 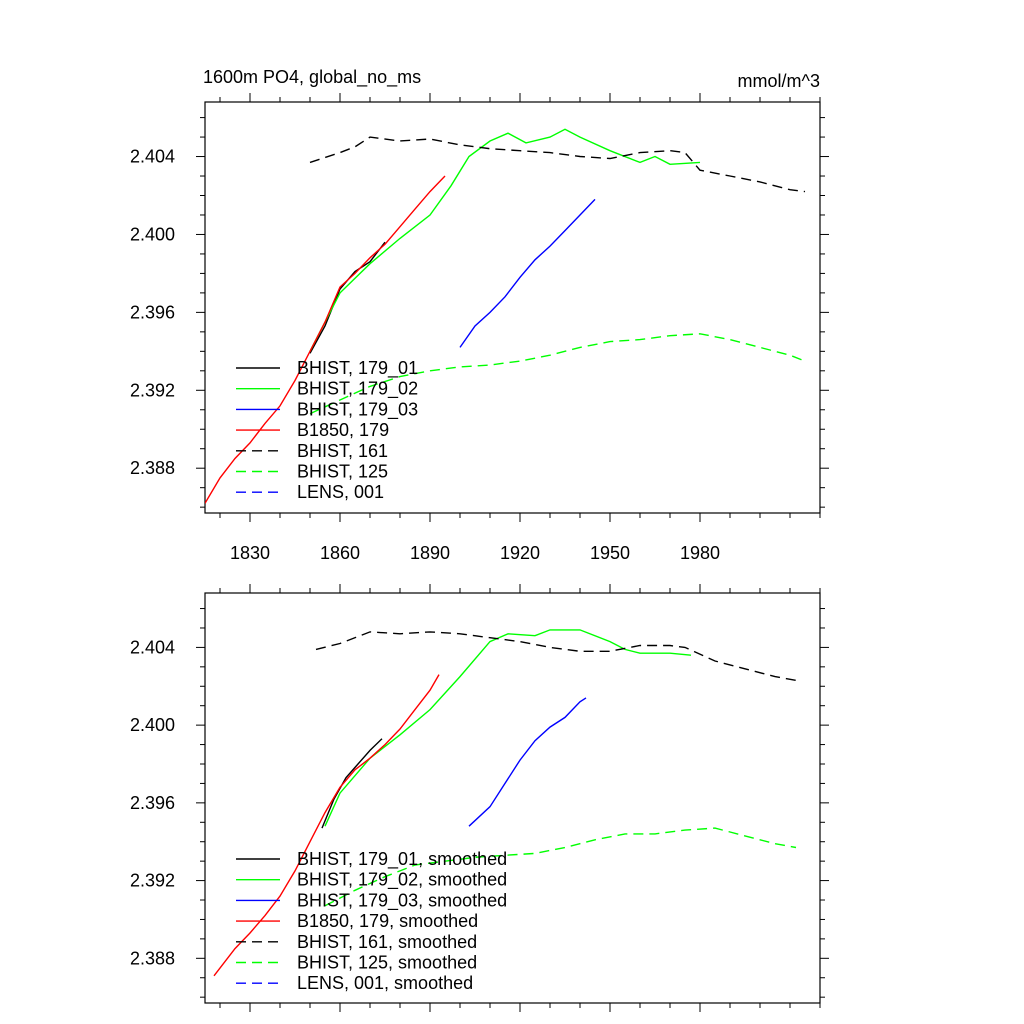 What do you see at coordinates (357, 389) in the screenshot?
I see `legend-label: BHIST, 179_02` at bounding box center [357, 389].